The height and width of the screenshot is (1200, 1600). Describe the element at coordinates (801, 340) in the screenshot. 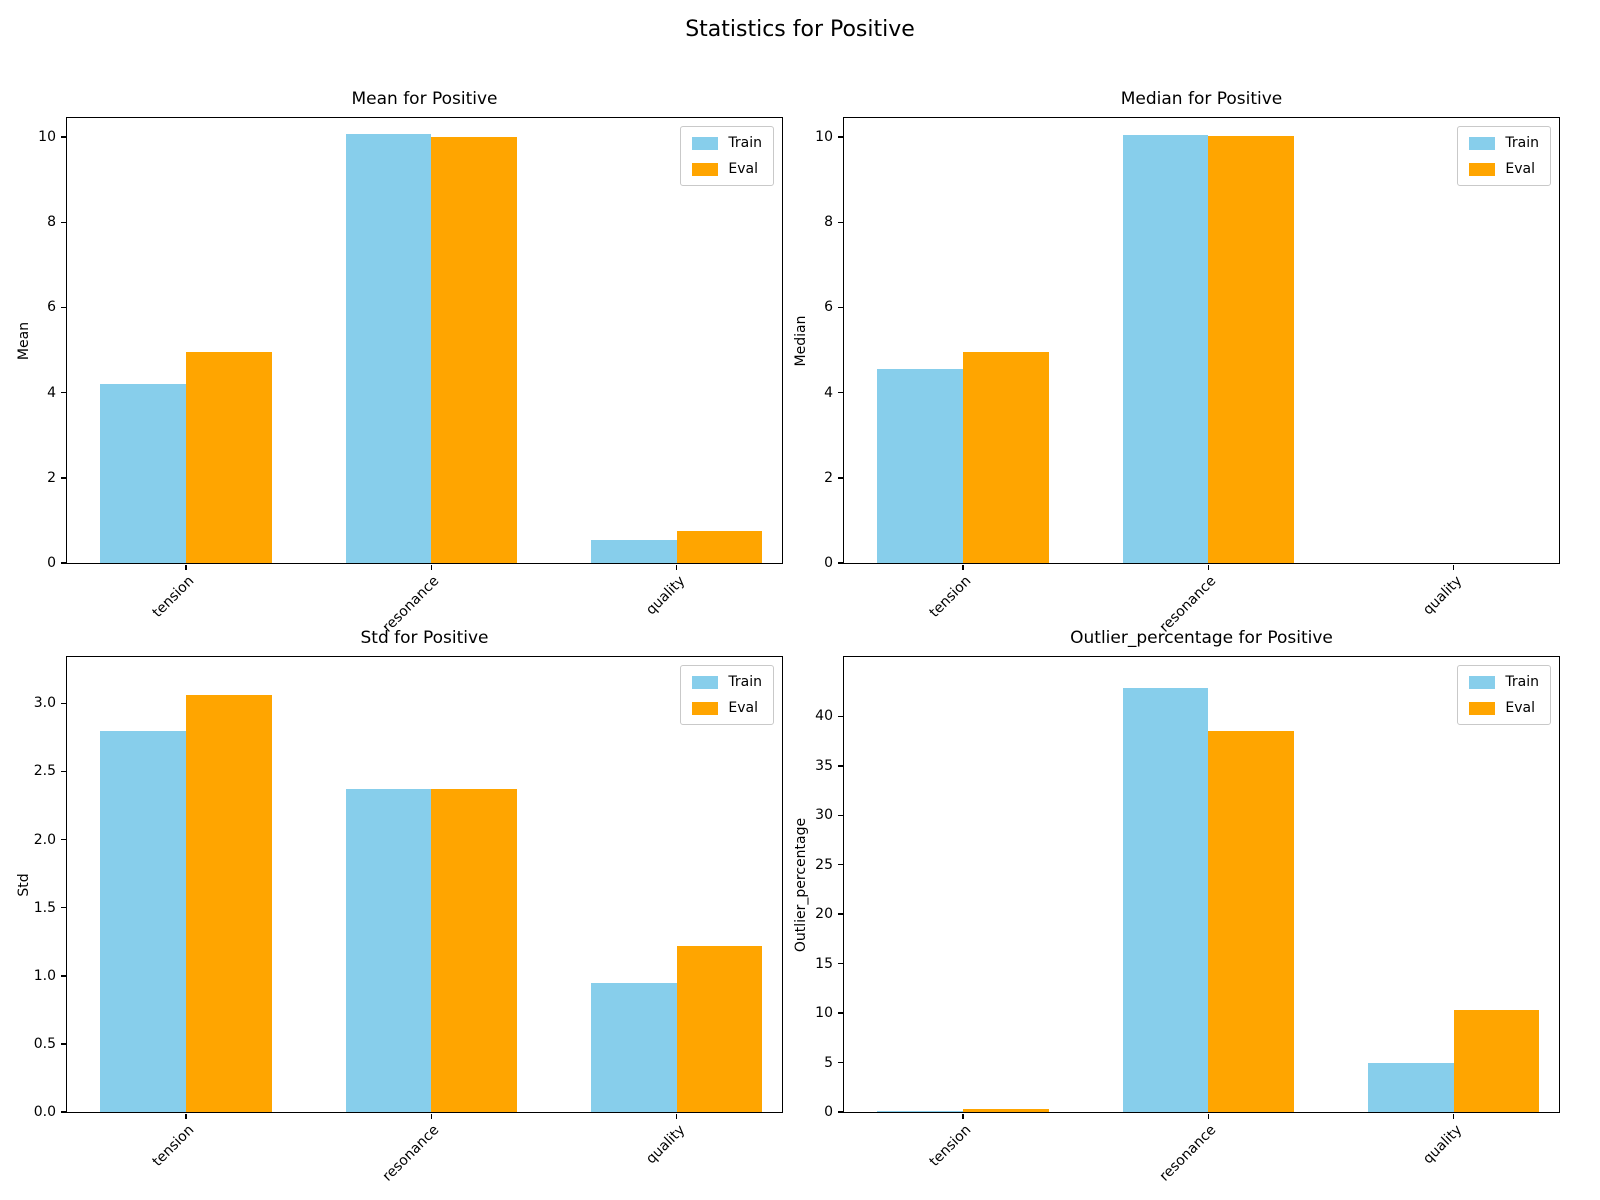

I see `y-axis-label: Median` at that location.